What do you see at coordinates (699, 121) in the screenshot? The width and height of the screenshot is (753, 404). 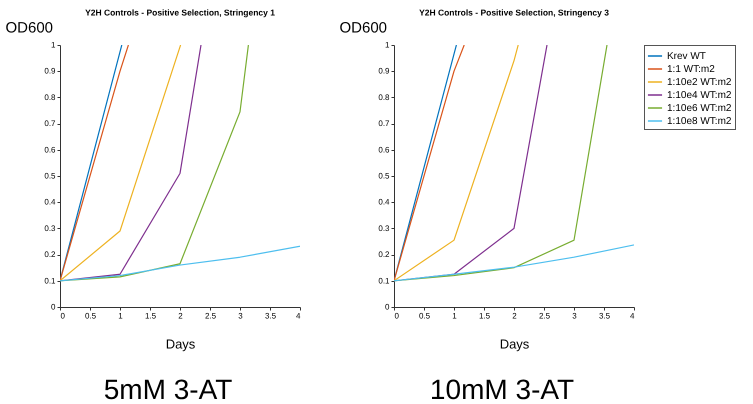 I see `legend-label: 1:10e8 WT:m2` at bounding box center [699, 121].